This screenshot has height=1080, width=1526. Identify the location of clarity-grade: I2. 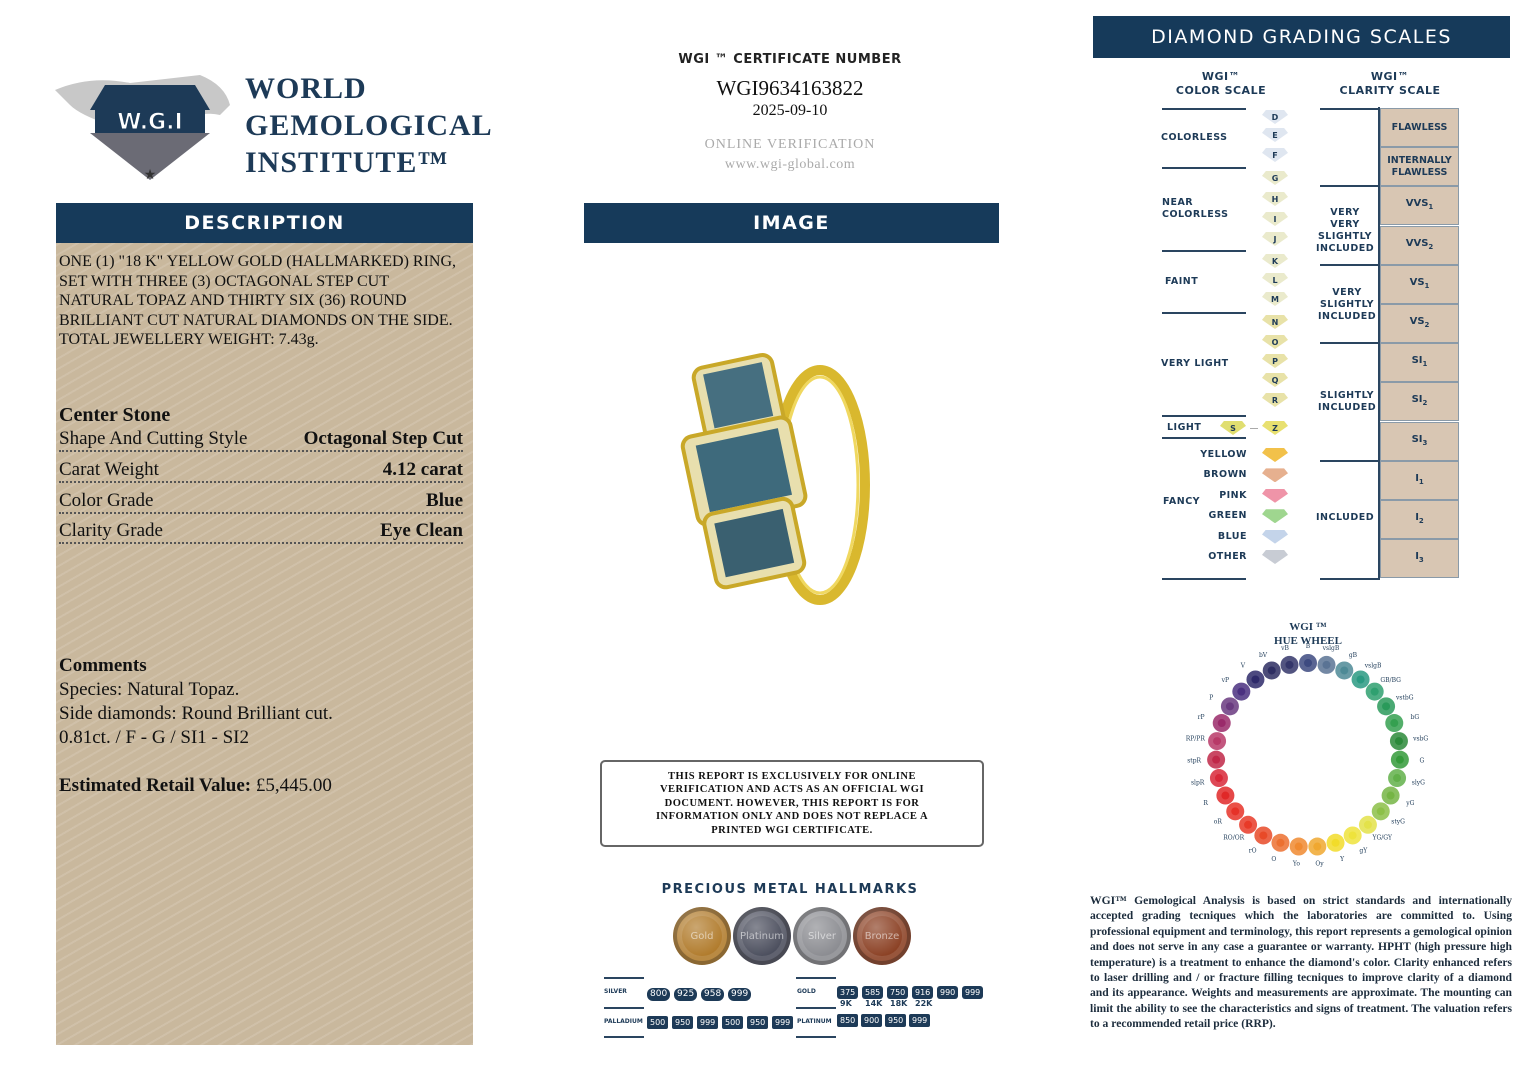
(1419, 518).